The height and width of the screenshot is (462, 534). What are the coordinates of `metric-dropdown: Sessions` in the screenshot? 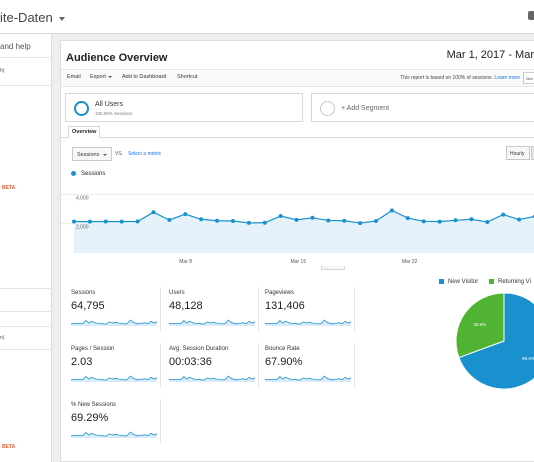 It's located at (92, 154).